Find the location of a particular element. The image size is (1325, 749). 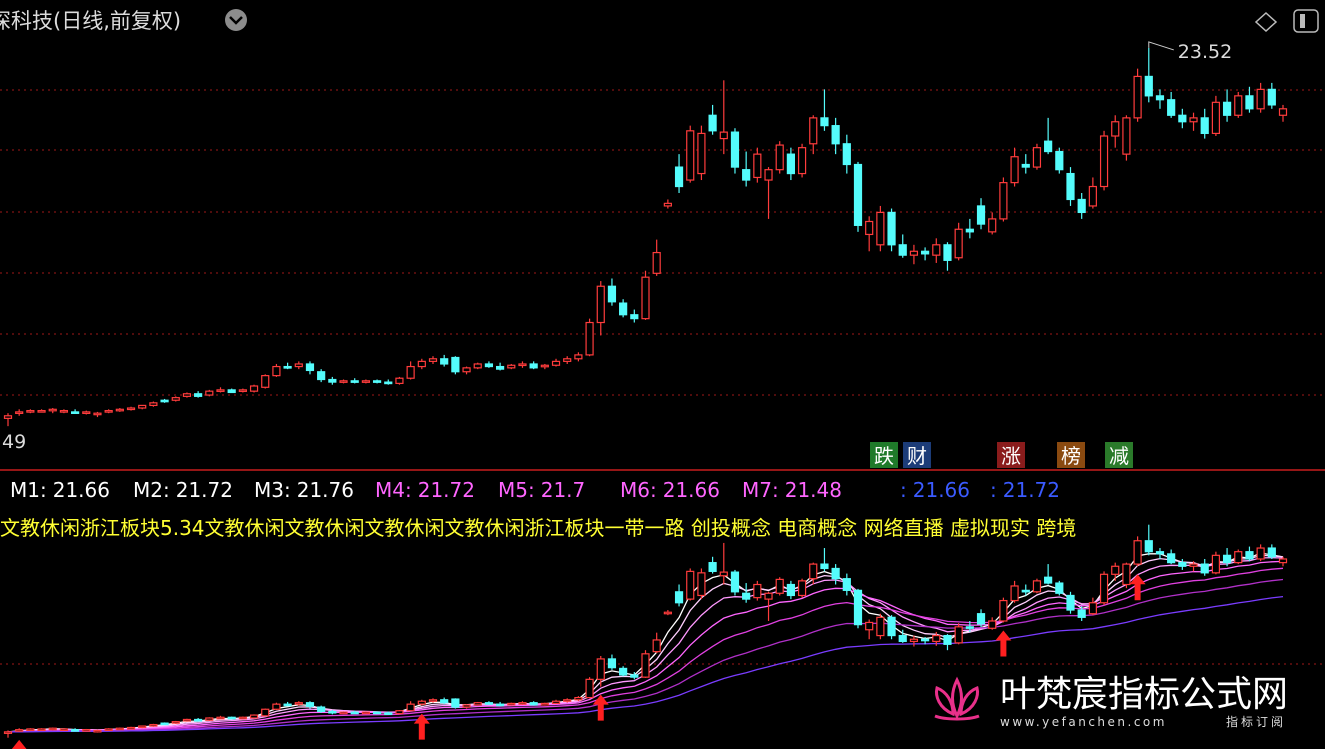

min-marker: 49 is located at coordinates (14, 442).